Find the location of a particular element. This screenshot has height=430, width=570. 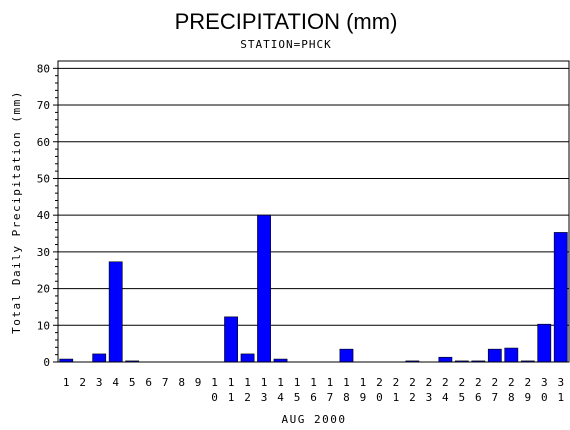

chart-title: PRECIPITATION (mm) is located at coordinates (286, 21).